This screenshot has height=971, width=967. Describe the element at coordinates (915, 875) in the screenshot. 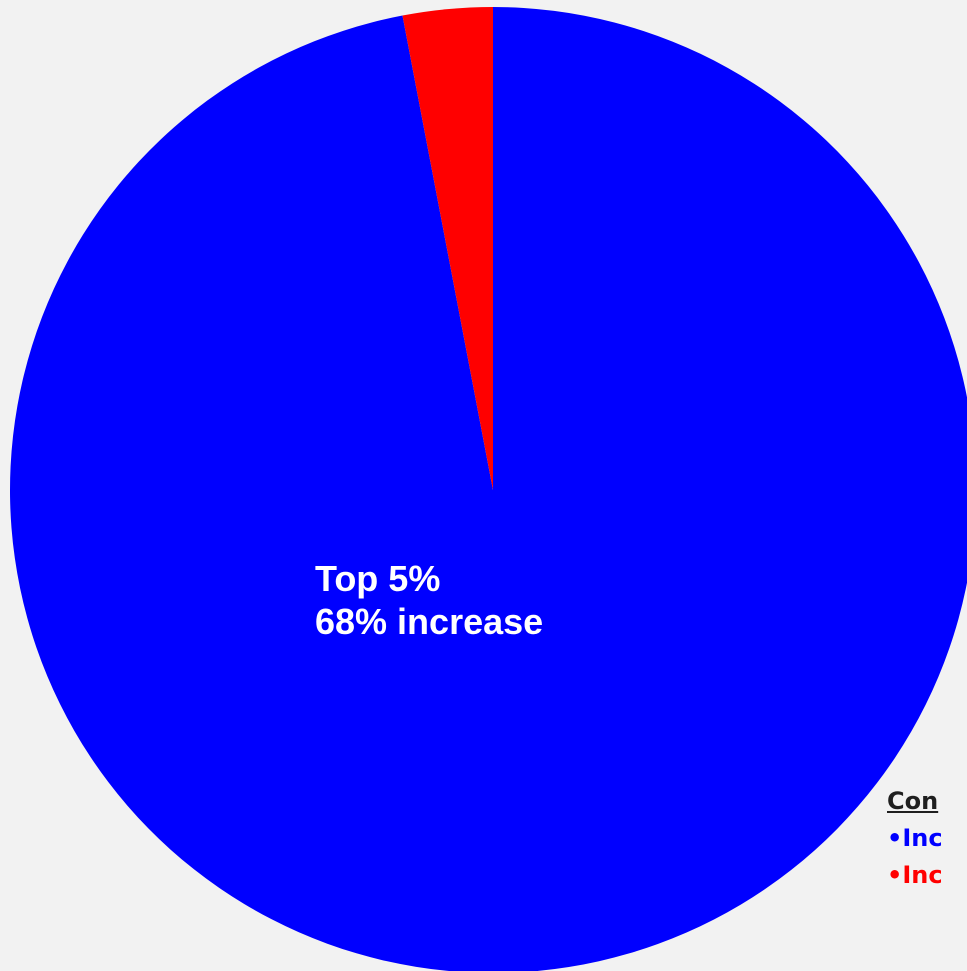

I see `legend-item-red: •Inc` at that location.